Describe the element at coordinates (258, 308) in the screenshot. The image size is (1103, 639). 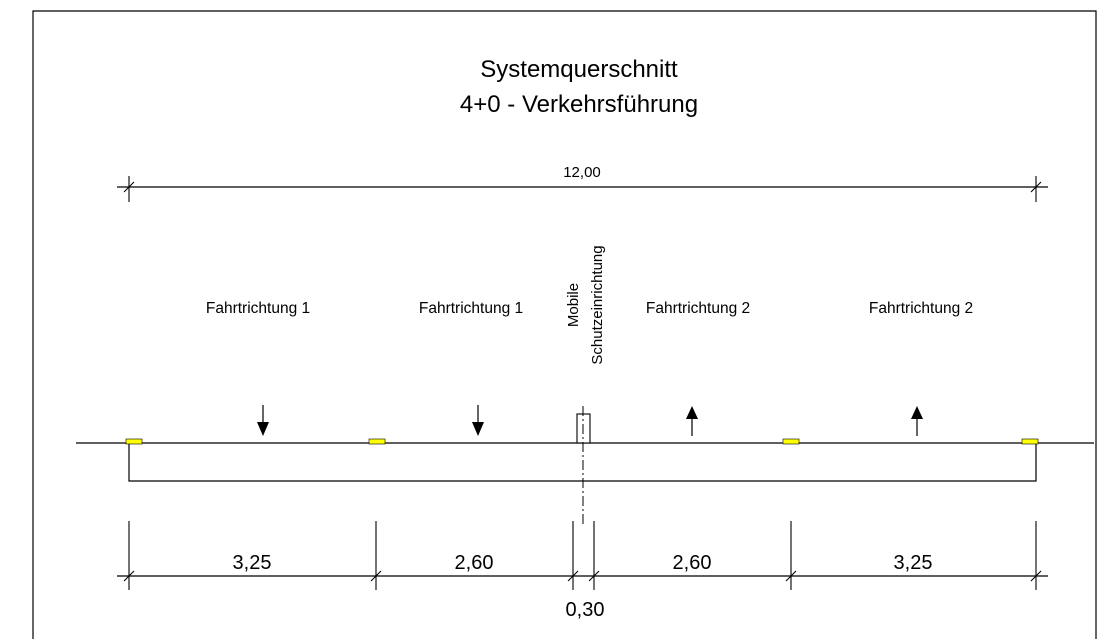
I see `lane-label-1: Fahrtrichtung 1` at that location.